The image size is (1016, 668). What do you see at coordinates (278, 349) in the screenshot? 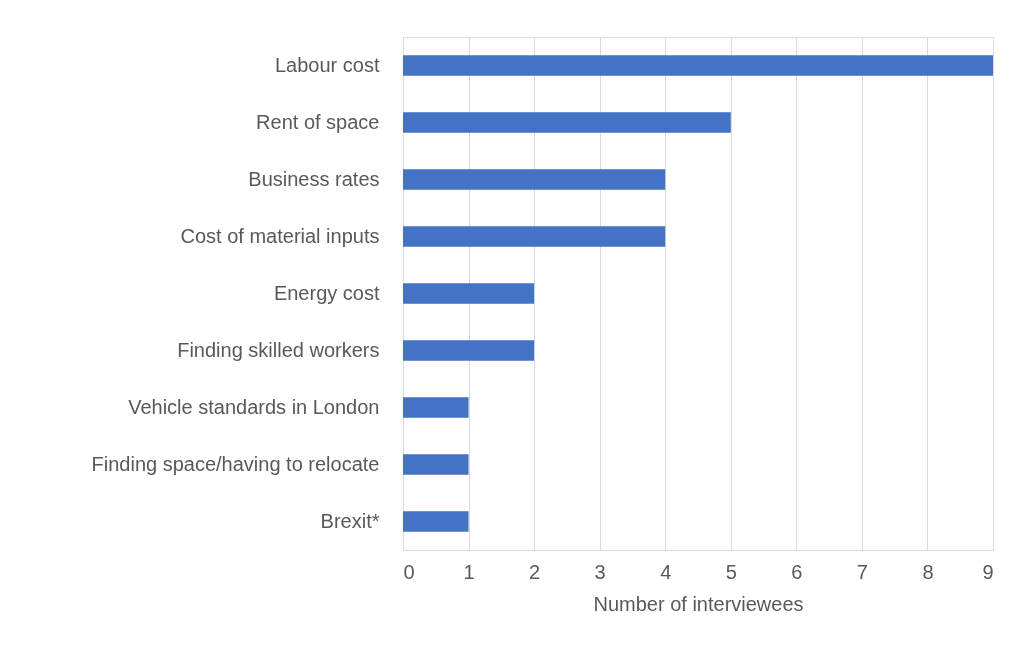
I see `y-tick-label: Finding skilled workers` at bounding box center [278, 349].